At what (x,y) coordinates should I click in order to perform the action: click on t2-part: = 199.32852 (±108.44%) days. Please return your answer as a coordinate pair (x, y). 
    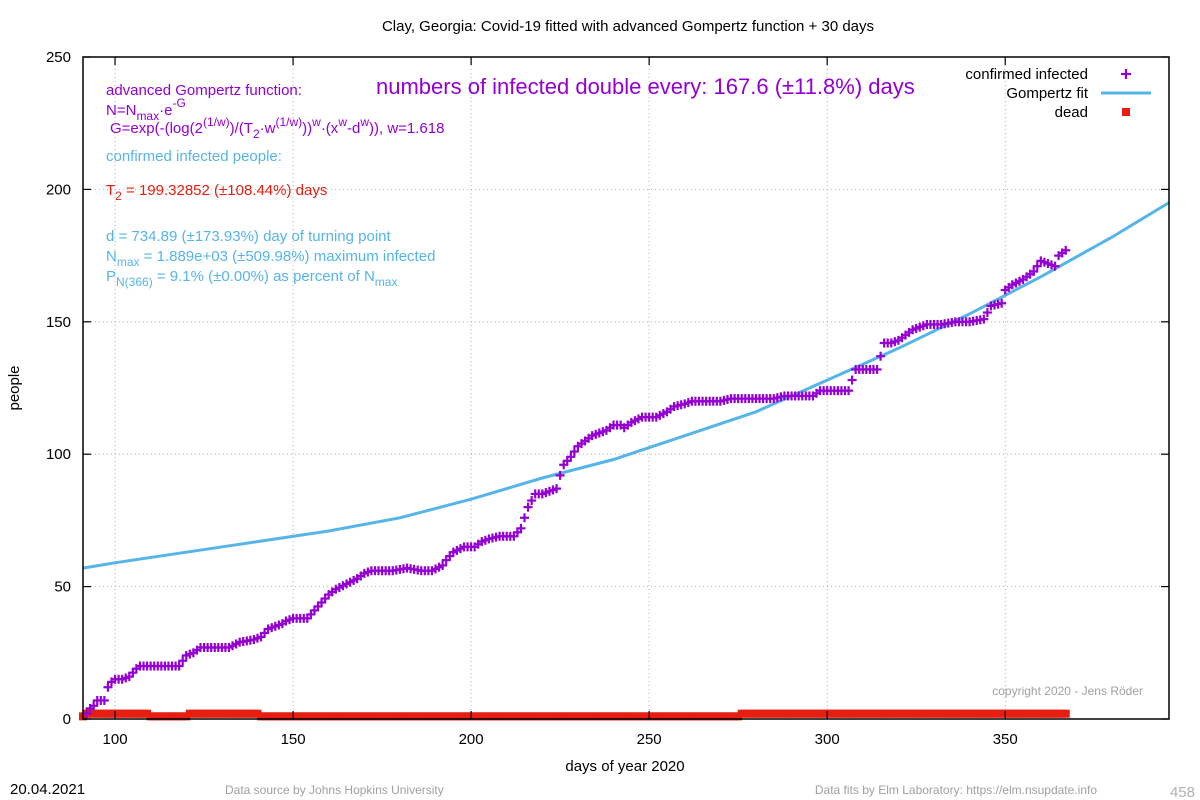
    Looking at the image, I should click on (224, 190).